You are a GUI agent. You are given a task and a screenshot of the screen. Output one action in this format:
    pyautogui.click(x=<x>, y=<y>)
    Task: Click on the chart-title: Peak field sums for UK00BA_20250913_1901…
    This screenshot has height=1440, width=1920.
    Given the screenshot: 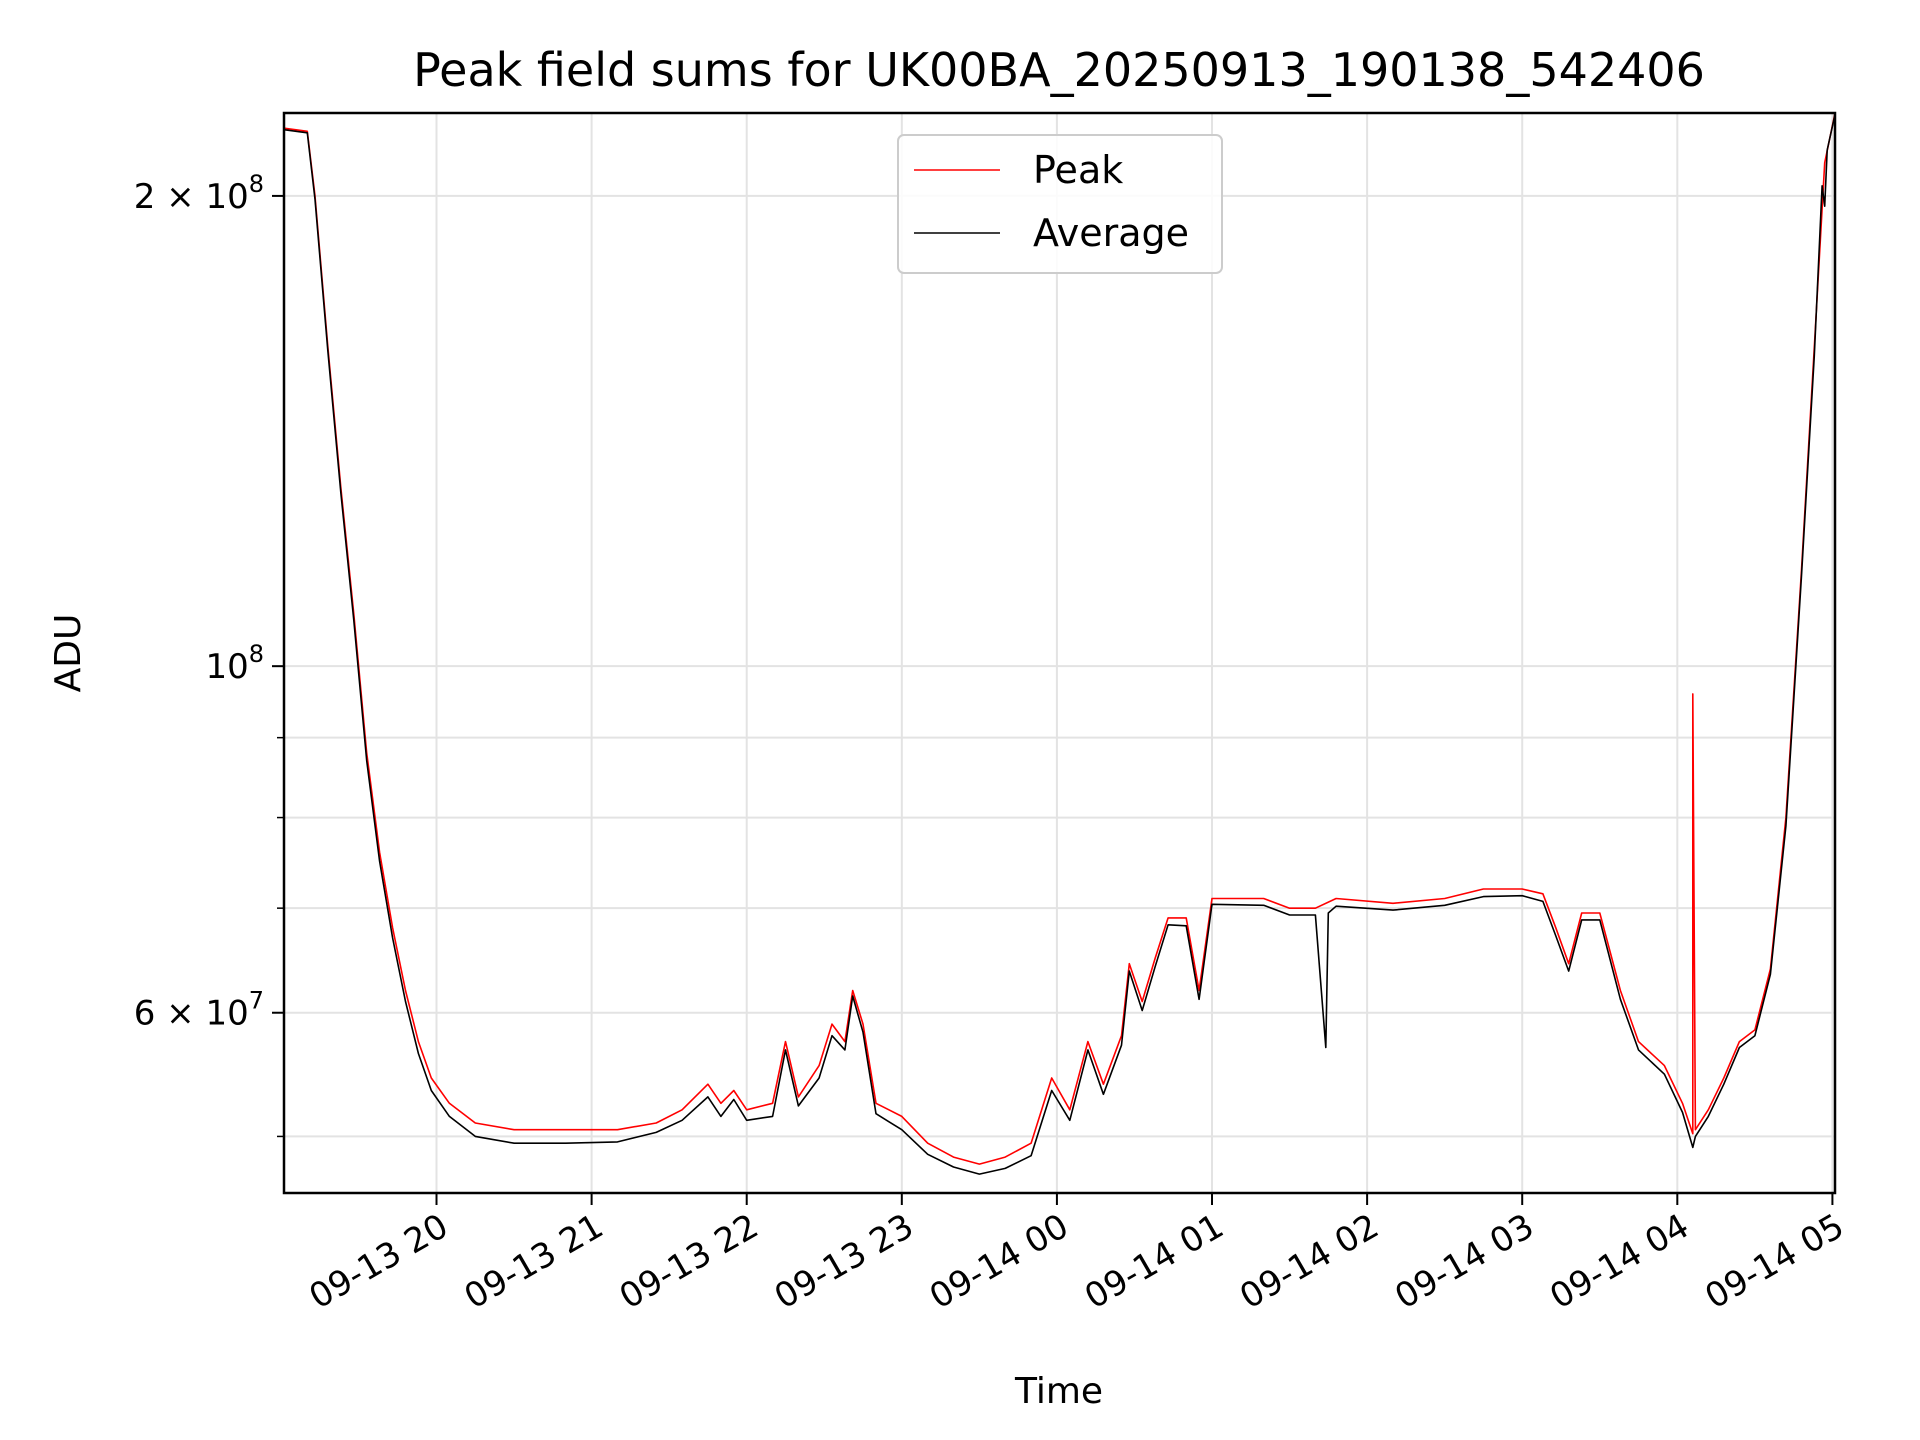 What is the action you would take?
    pyautogui.click(x=1059, y=70)
    